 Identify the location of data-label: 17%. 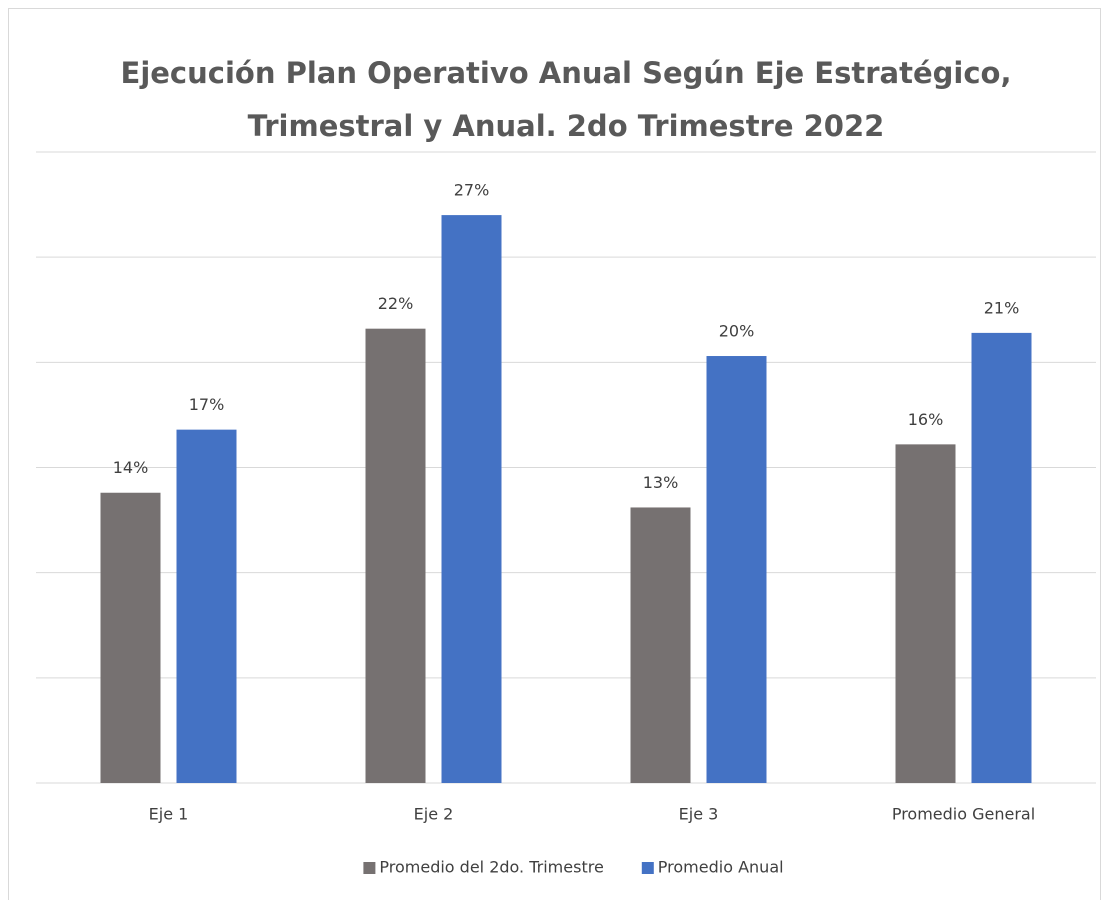
(207, 404).